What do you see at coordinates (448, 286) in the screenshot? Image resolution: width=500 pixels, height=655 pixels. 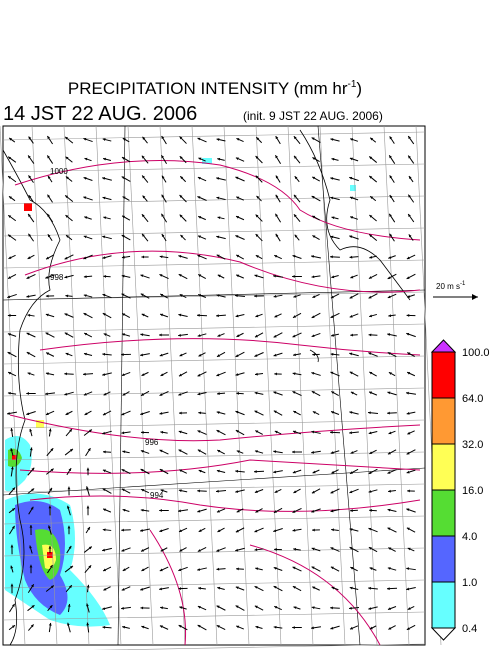 I see `reference-text: 20 m s` at bounding box center [448, 286].